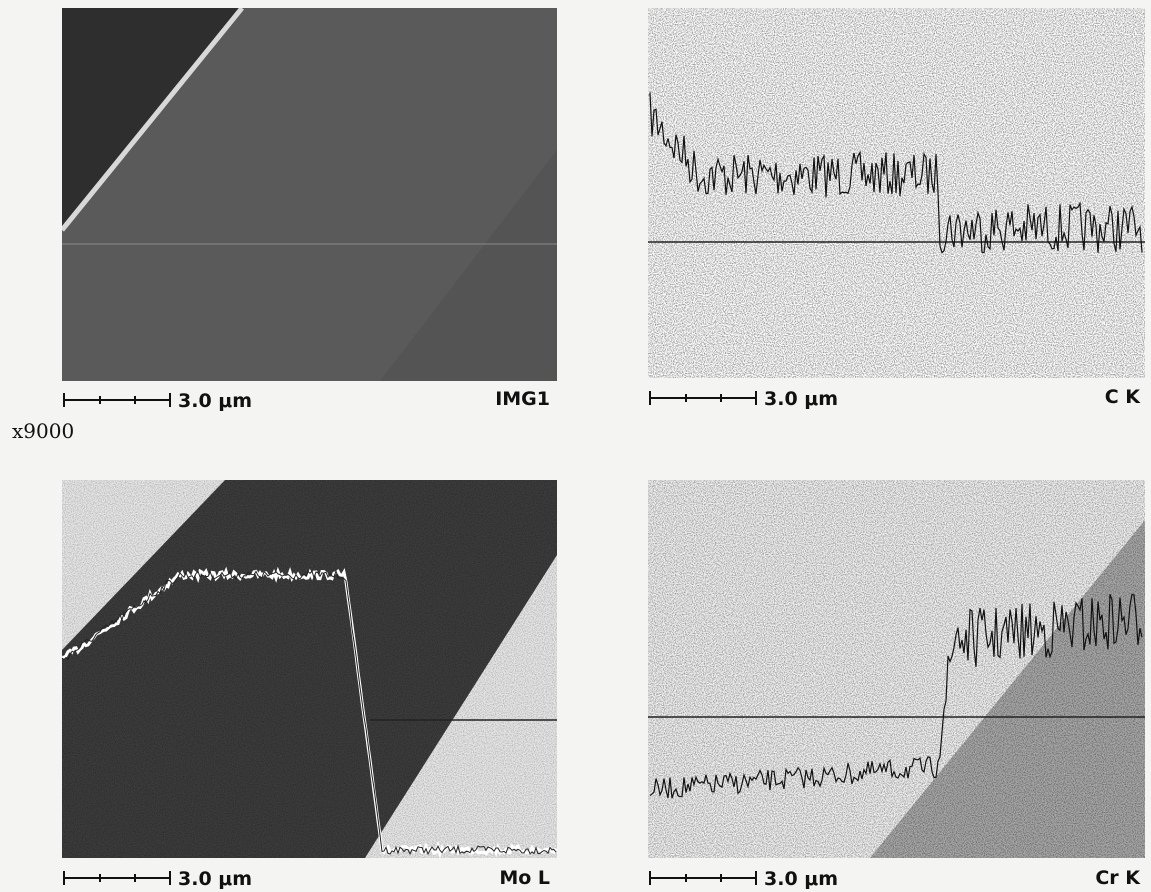 The width and height of the screenshot is (1151, 892). What do you see at coordinates (43, 431) in the screenshot?
I see `magnification: x9000` at bounding box center [43, 431].